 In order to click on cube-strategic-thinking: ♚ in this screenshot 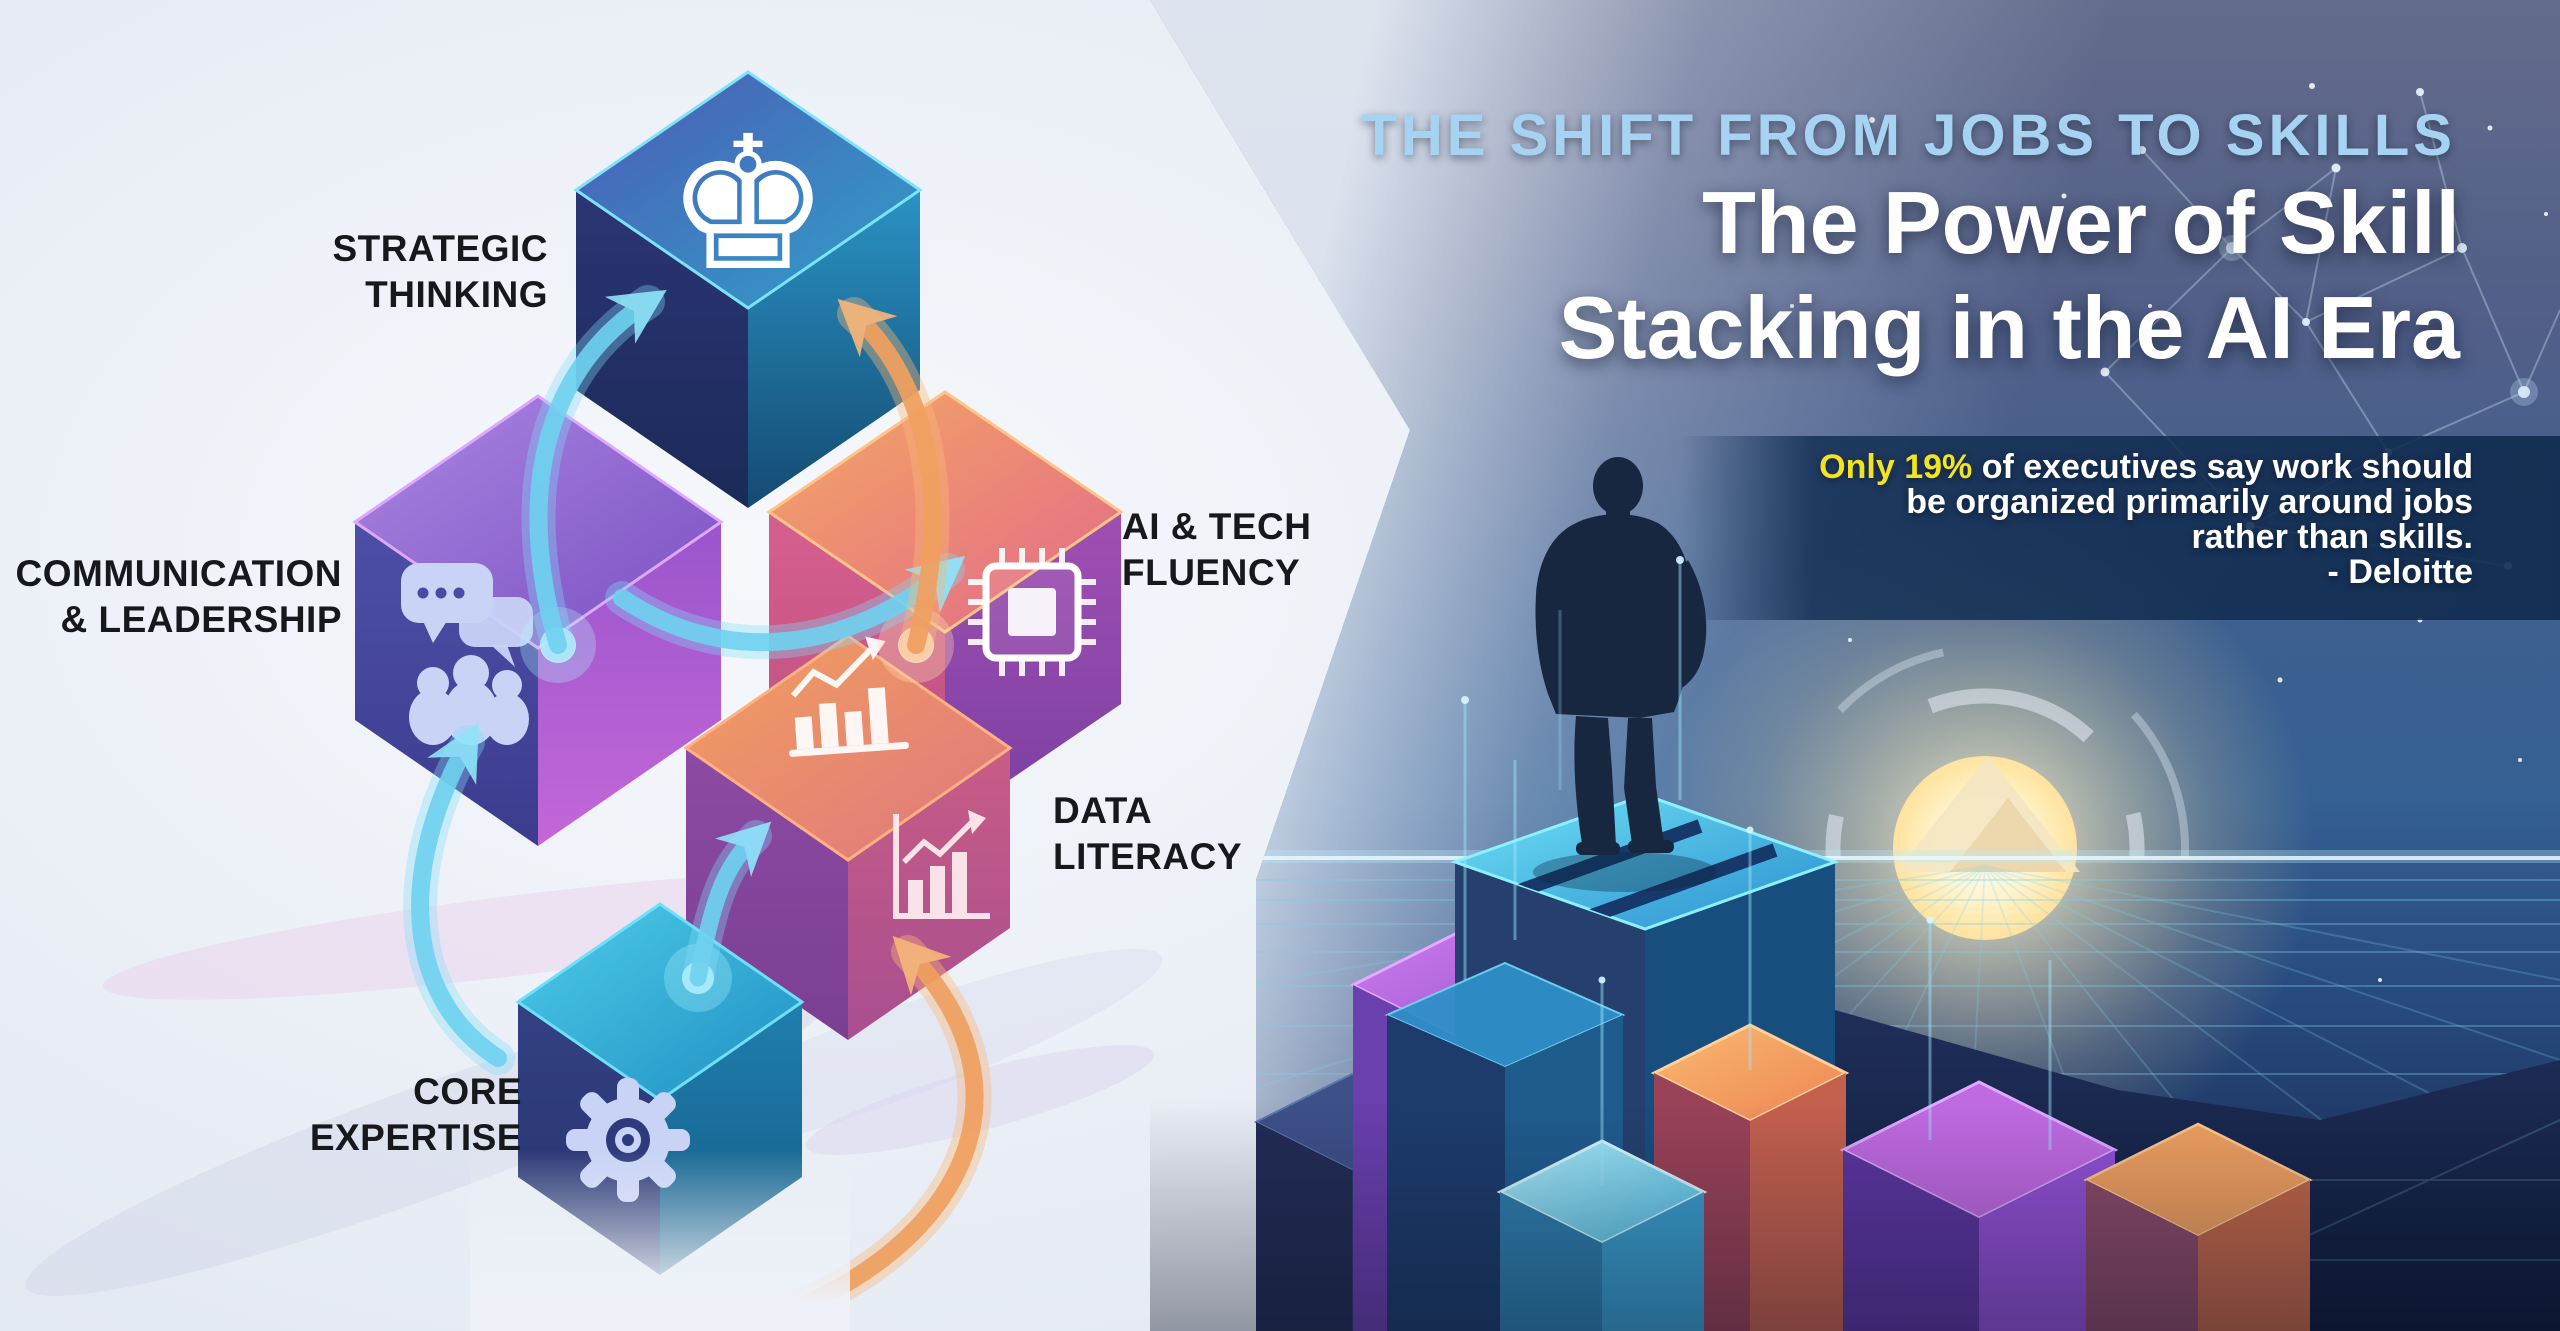, I will do `click(748, 289)`.